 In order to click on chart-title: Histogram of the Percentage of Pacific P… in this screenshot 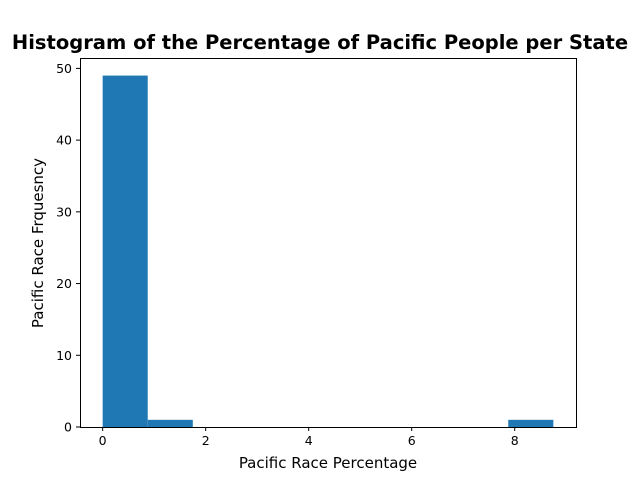, I will do `click(320, 42)`.